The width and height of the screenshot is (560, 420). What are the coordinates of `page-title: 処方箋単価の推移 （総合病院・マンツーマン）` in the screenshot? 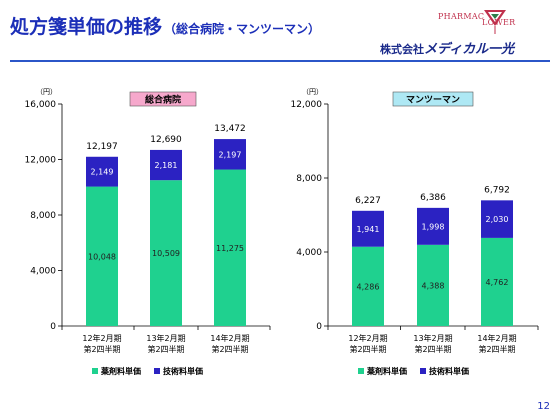 It's located at (165, 25).